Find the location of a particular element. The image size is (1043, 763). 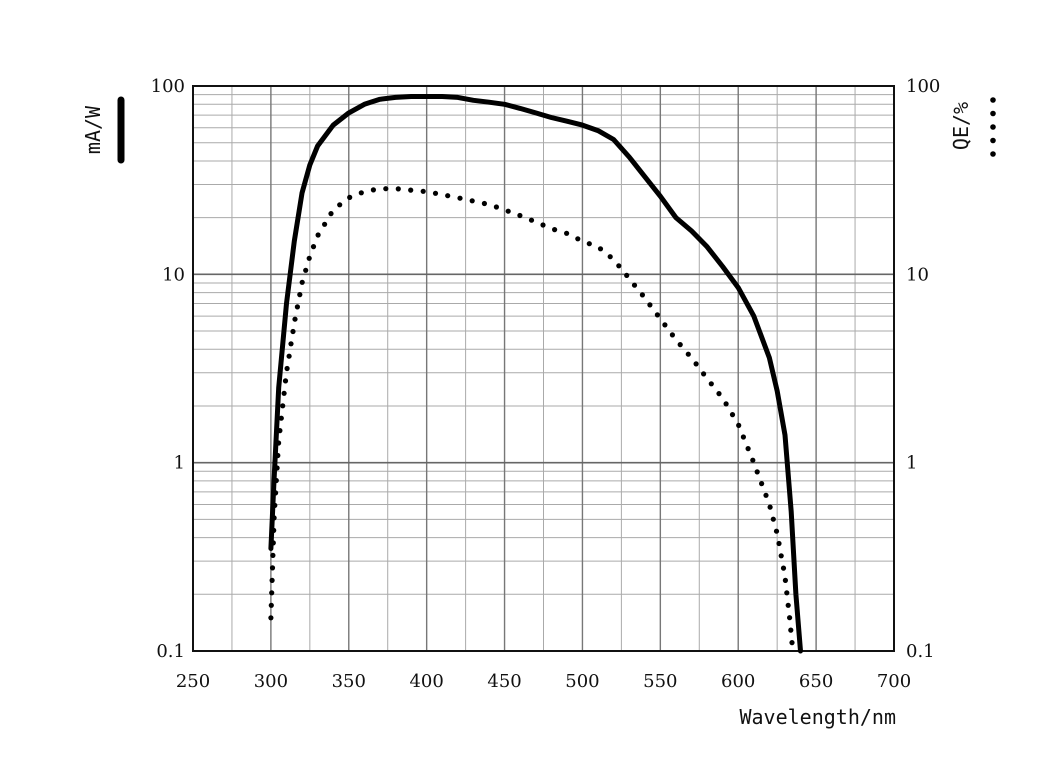

left-axis-label-group: mA/W is located at coordinates (103, 130).